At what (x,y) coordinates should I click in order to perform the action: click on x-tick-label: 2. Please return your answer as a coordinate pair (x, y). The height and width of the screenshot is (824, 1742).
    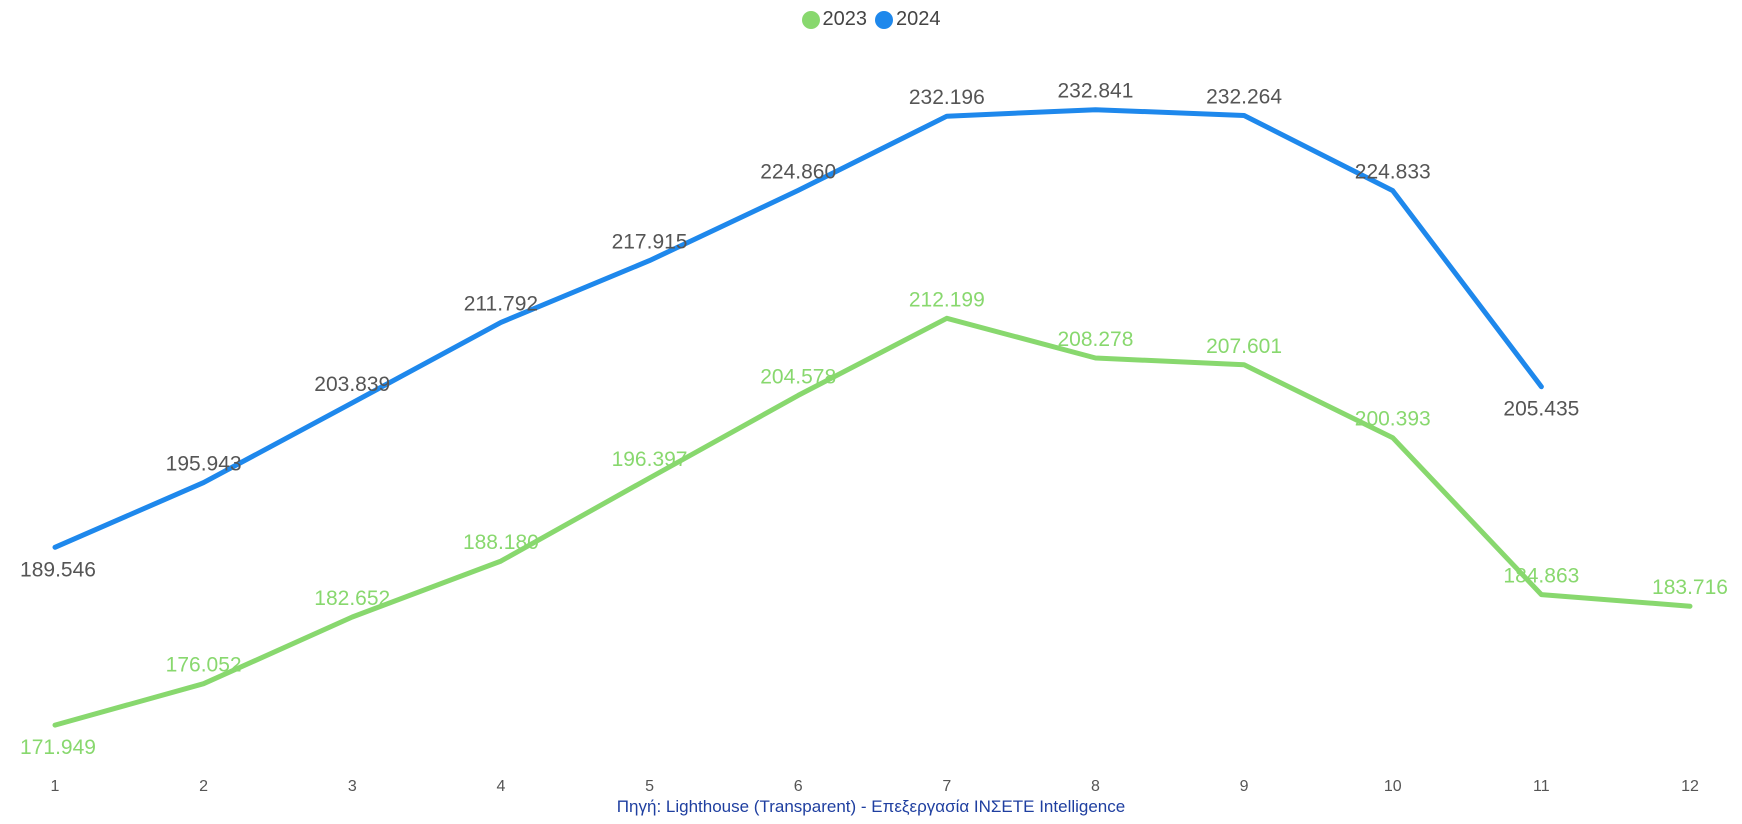
    Looking at the image, I should click on (203, 786).